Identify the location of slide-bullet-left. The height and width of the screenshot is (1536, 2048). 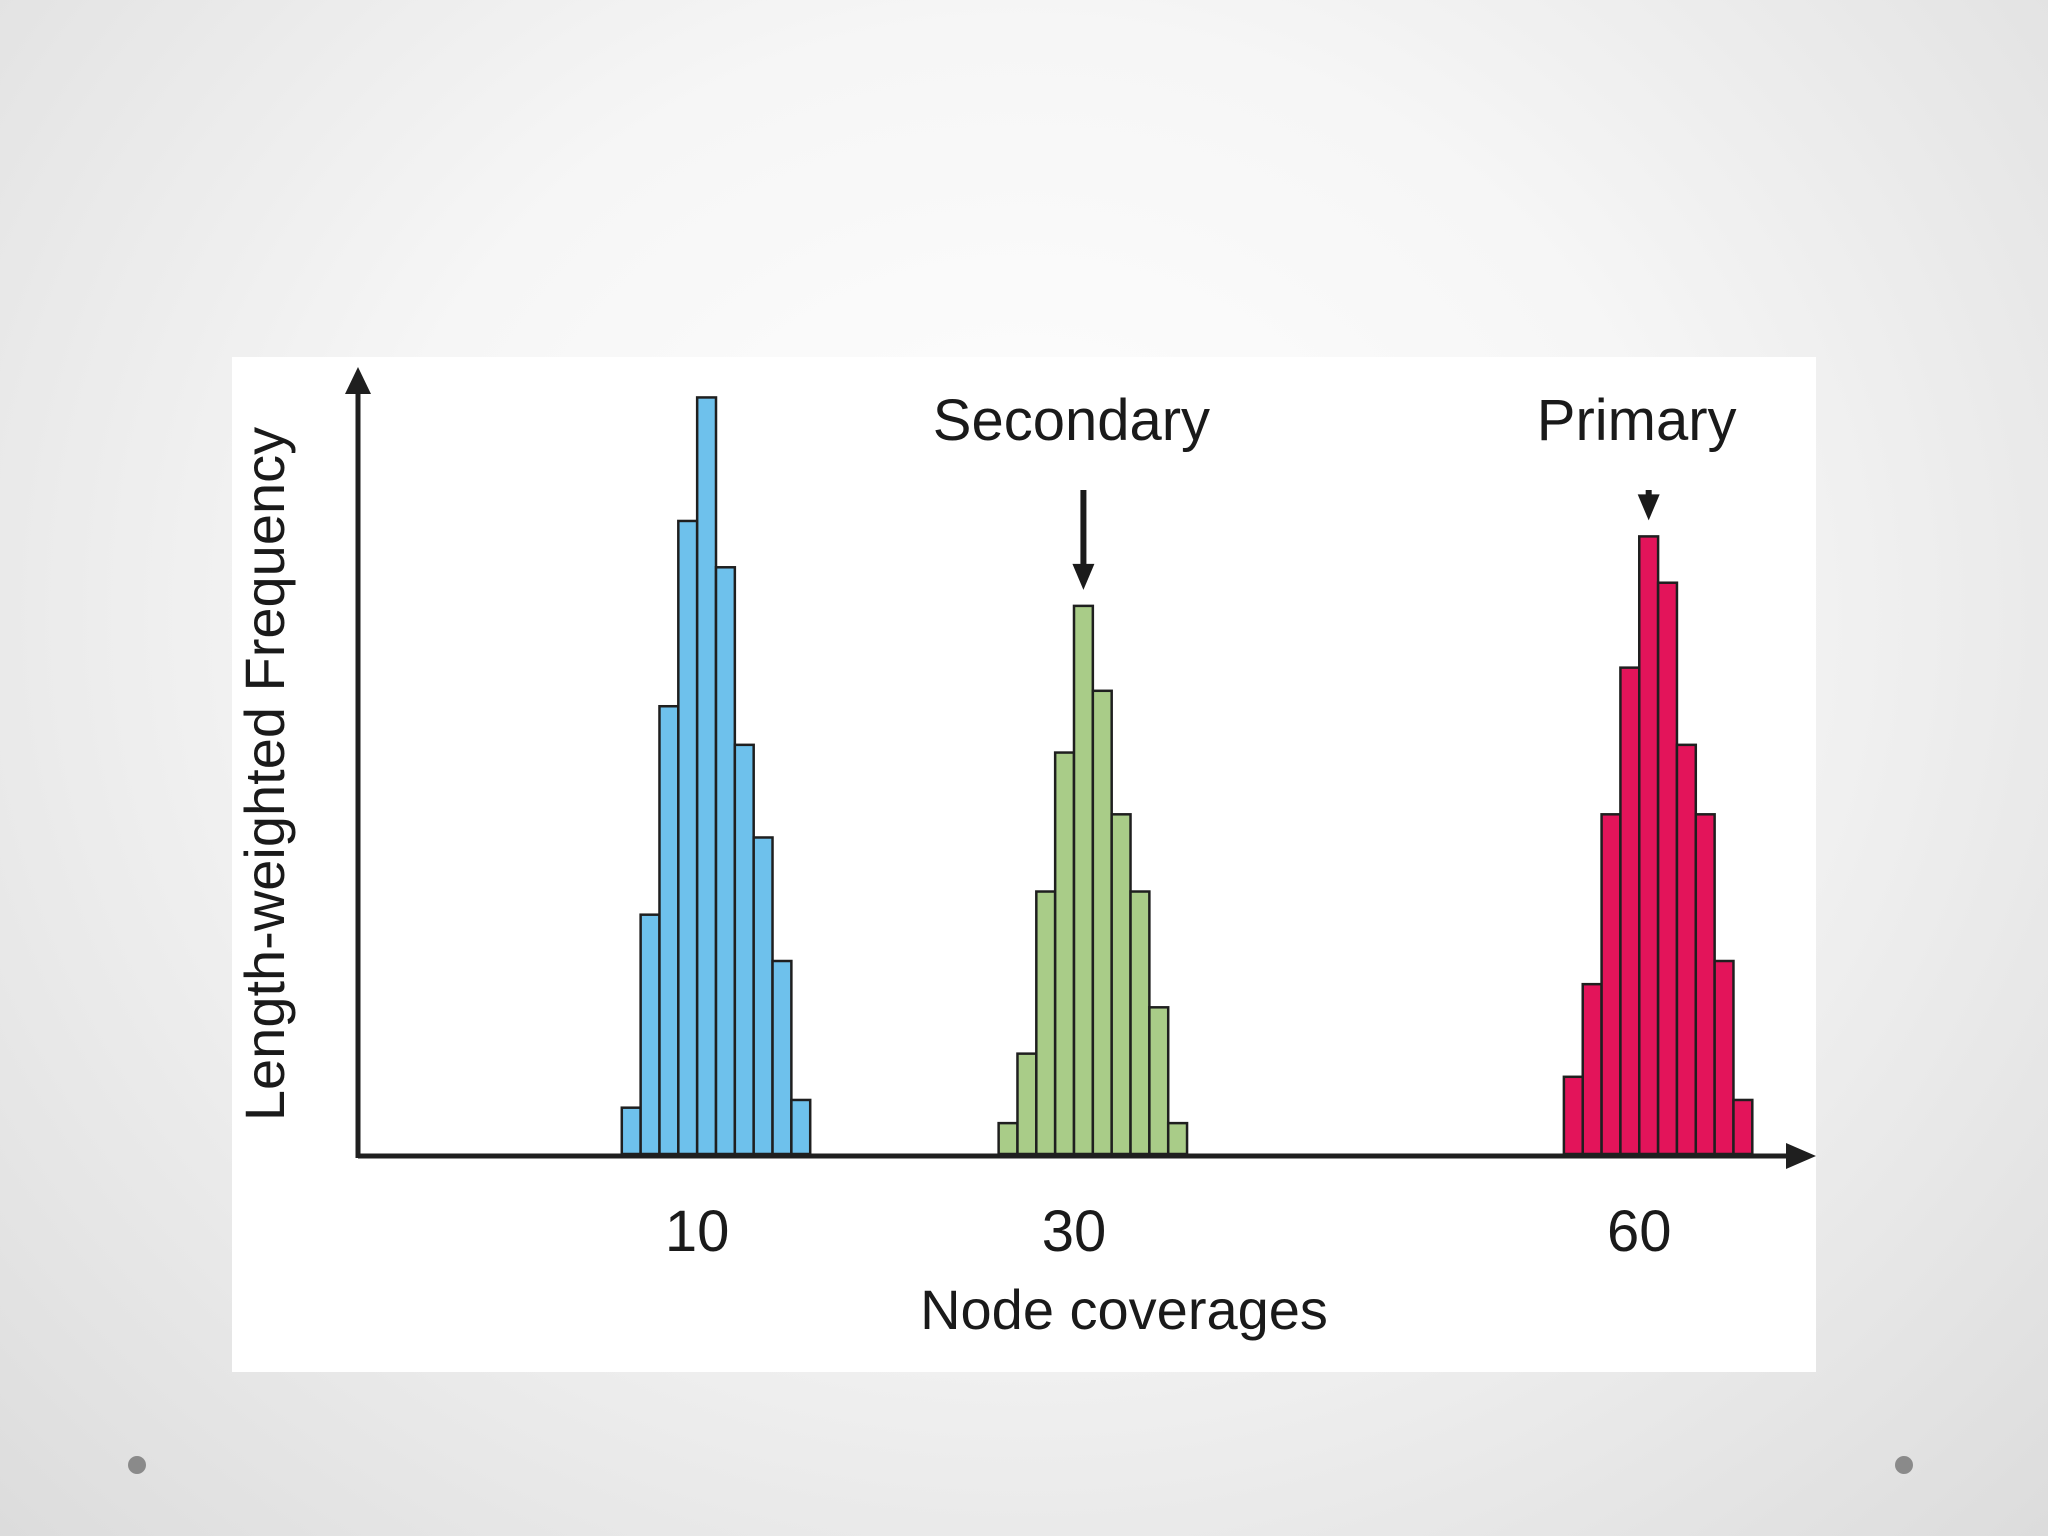
(137, 1465).